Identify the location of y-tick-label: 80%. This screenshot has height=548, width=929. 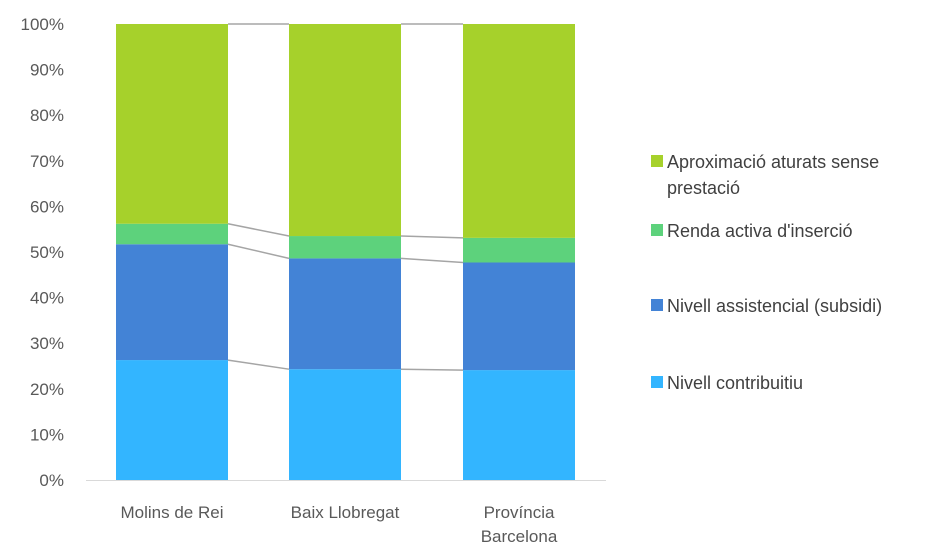
(47, 115).